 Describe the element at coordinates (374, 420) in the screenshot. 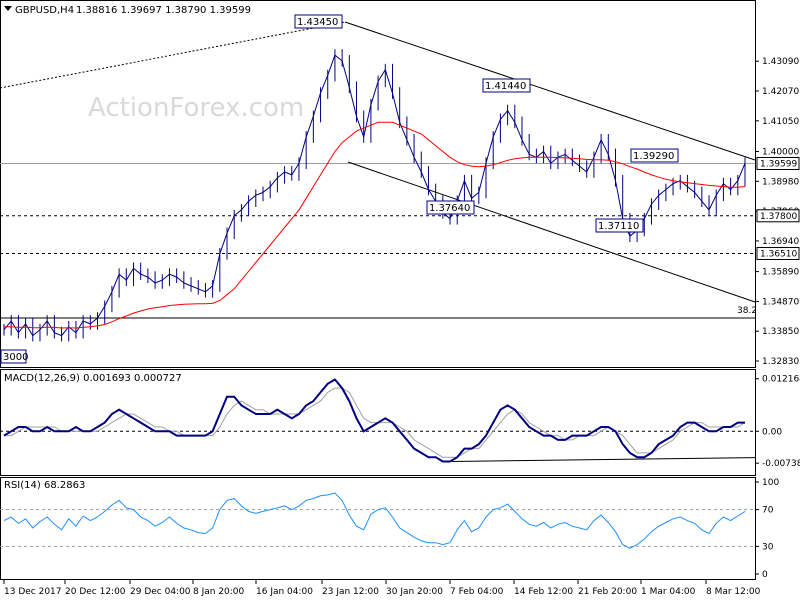

I see `macd-line` at that location.